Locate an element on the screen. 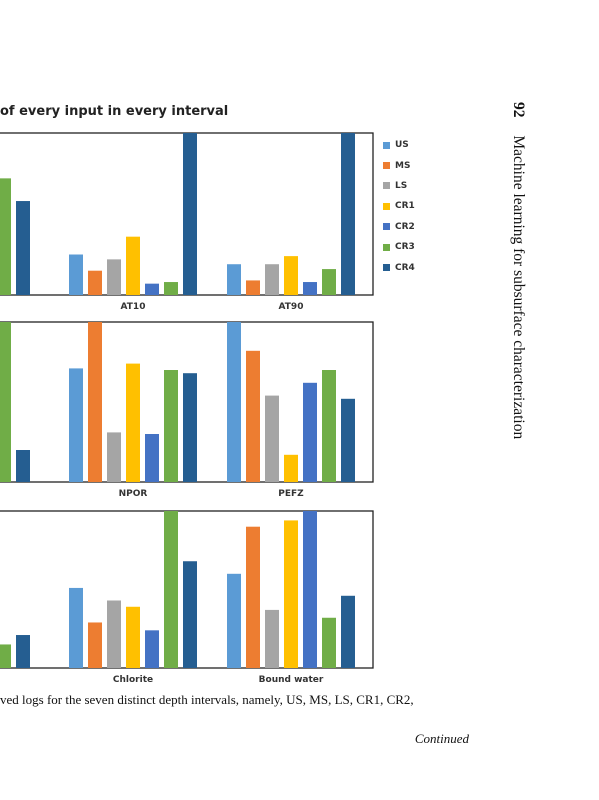 This screenshot has width=599, height=800. bar-bound-water-cr3 is located at coordinates (329, 642).